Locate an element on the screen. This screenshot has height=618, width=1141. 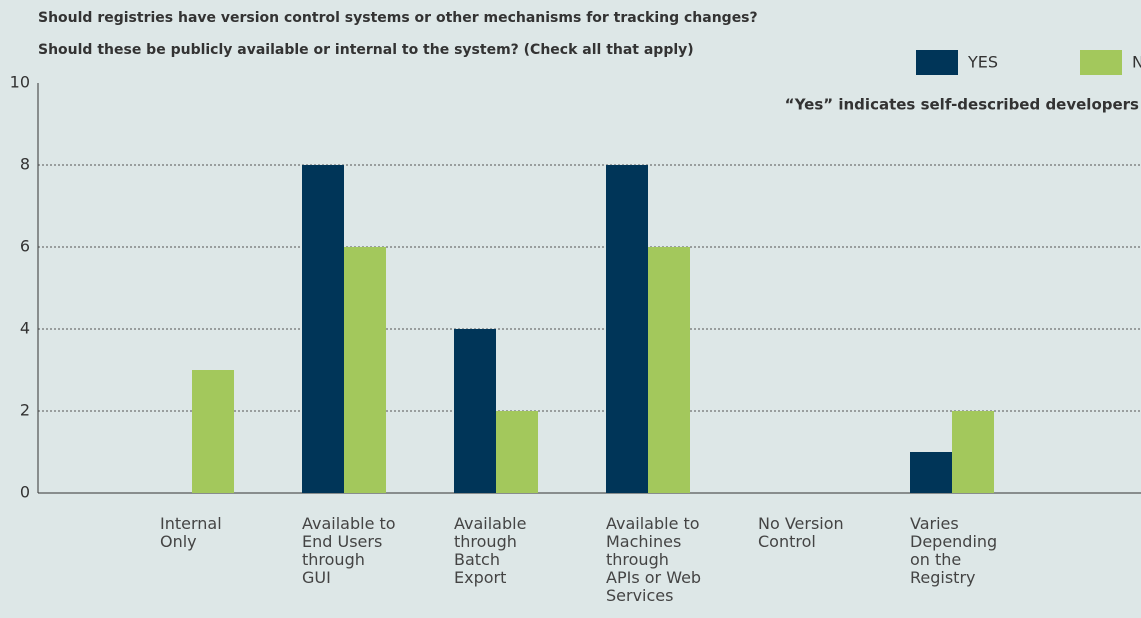
y-tick-label: 4 is located at coordinates (25, 328).